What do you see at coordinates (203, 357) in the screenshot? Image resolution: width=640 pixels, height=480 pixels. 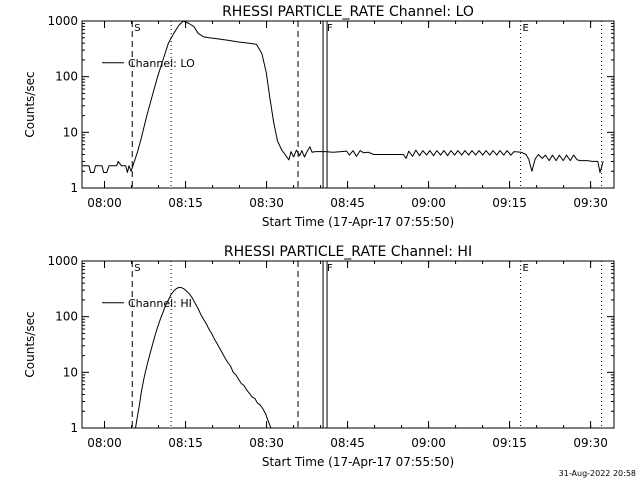 I see `data-series-line` at bounding box center [203, 357].